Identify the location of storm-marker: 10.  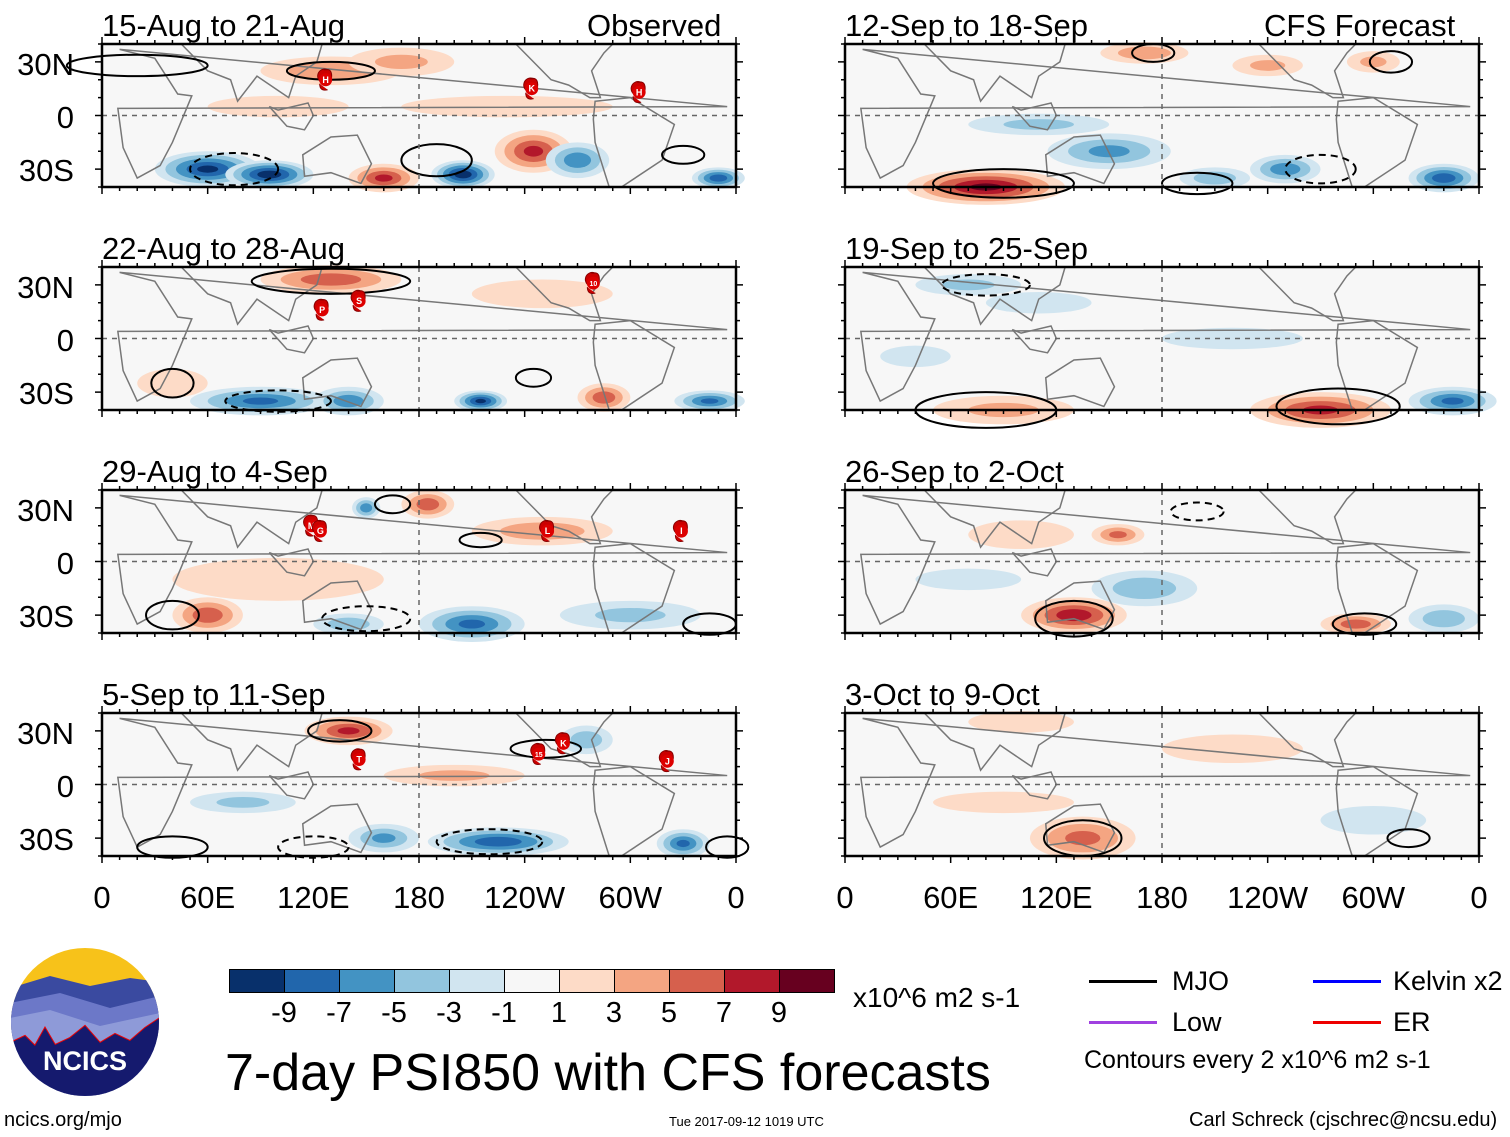
(592, 282).